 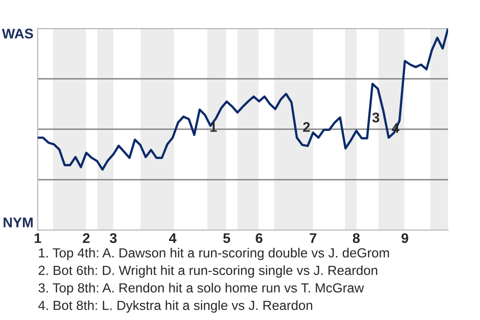 What do you see at coordinates (208, 271) in the screenshot?
I see `text: 2. Bot 6th: D. Wright hit a run-scoring single vs J. Reardon` at bounding box center [208, 271].